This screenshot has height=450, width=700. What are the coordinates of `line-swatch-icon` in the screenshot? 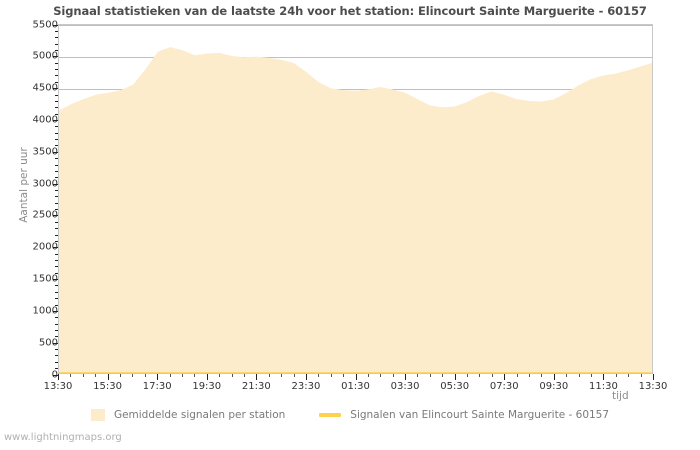 It's located at (330, 415).